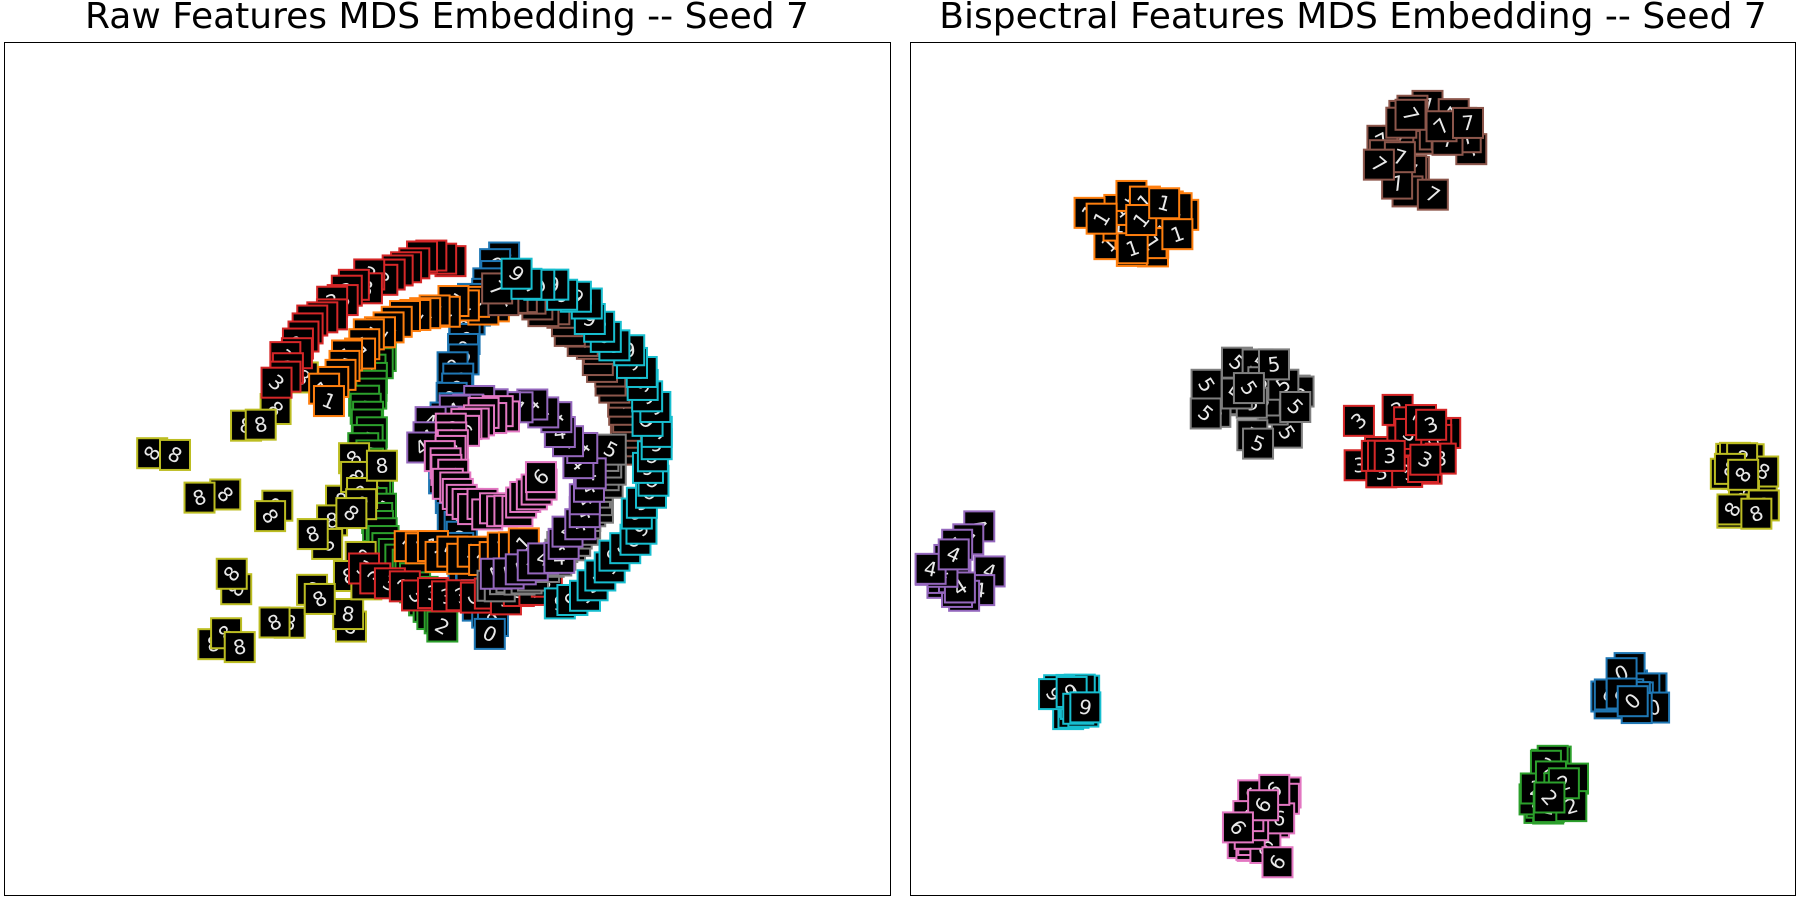 This screenshot has height=900, width=1800. I want to click on digit-thumbnail-marker: 4, so click(953, 554).